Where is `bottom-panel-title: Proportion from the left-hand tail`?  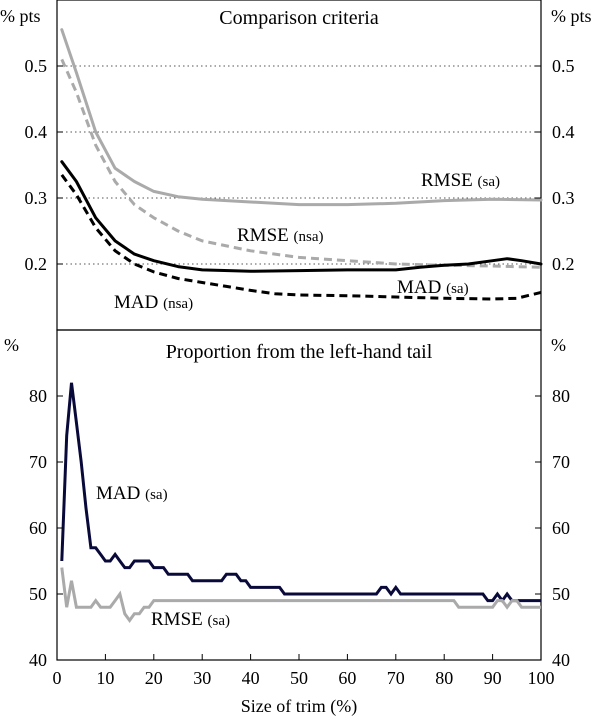 bottom-panel-title: Proportion from the left-hand tail is located at coordinates (299, 352).